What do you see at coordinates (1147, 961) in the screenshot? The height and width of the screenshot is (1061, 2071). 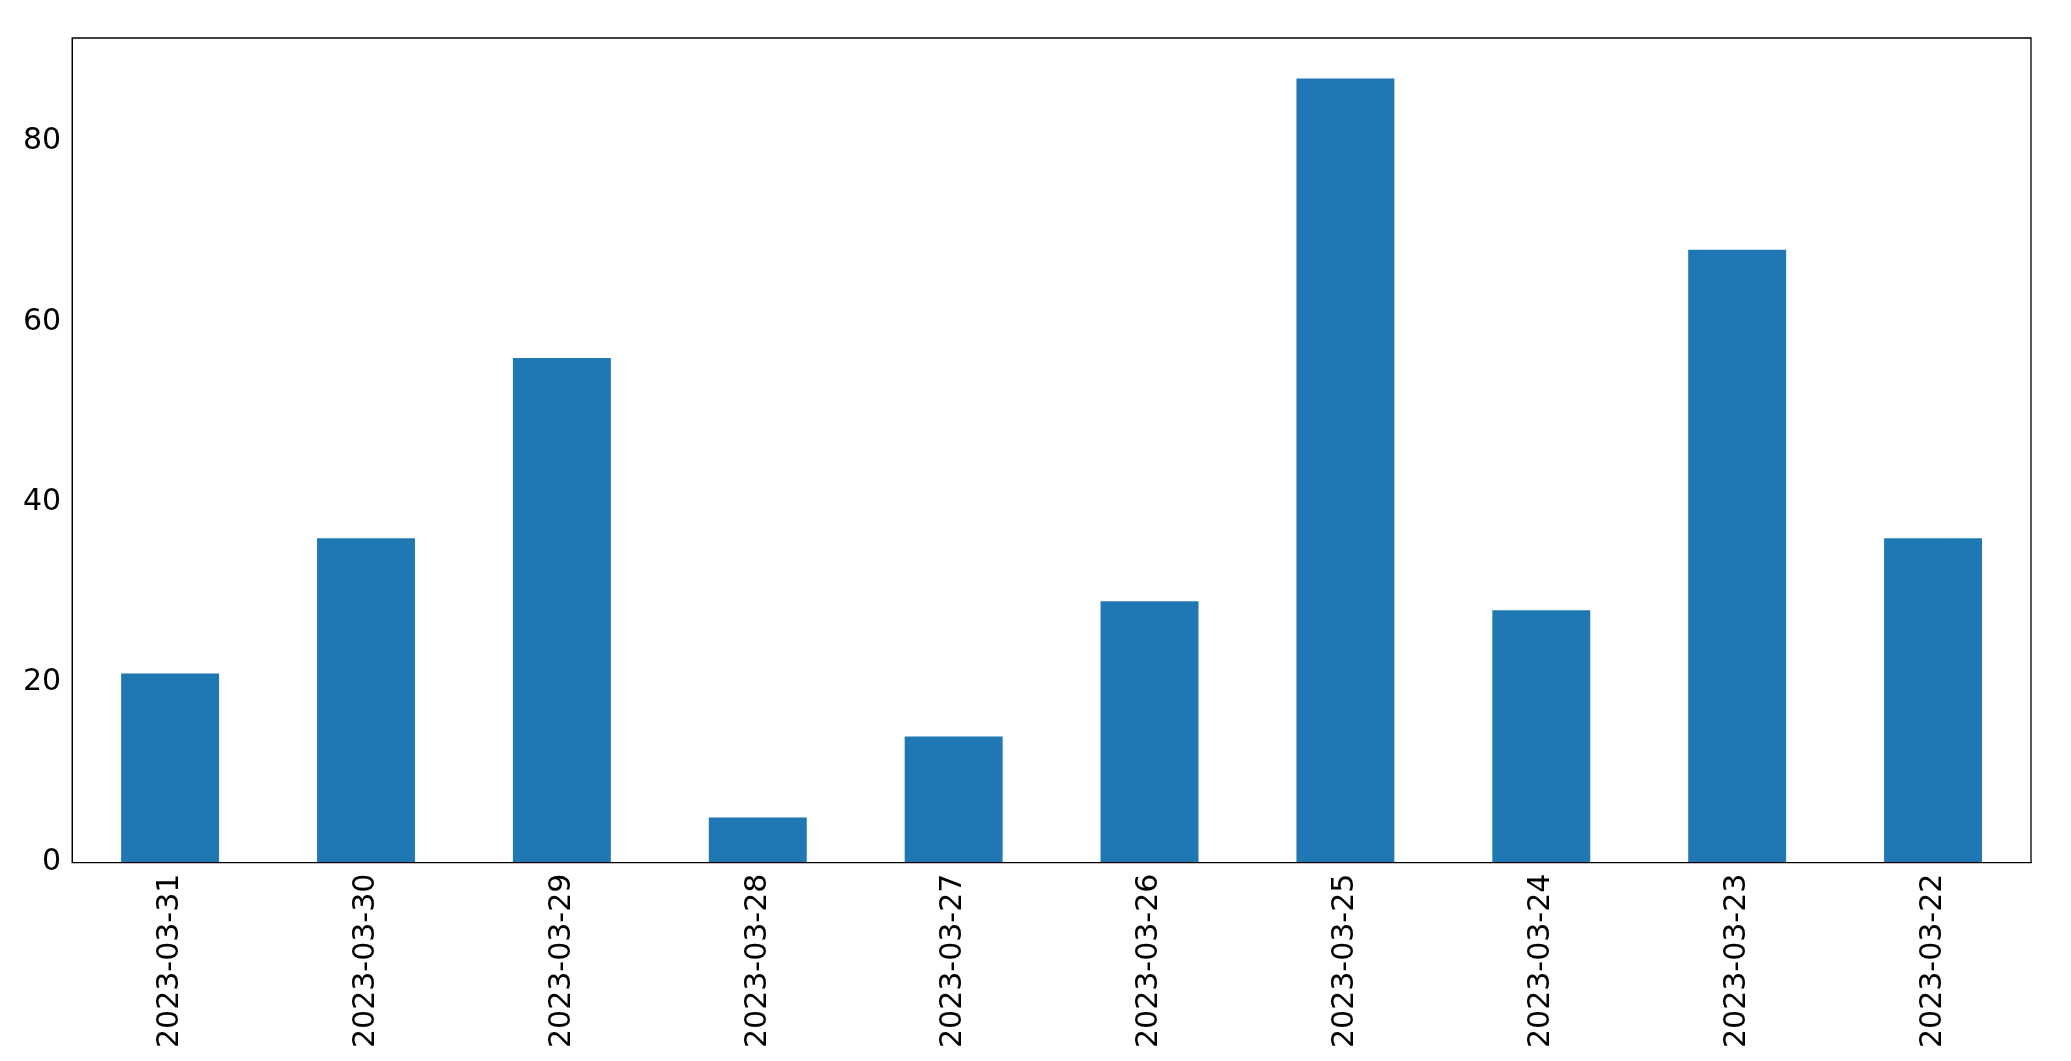 I see `x-tick-label: 2023-03-26` at bounding box center [1147, 961].